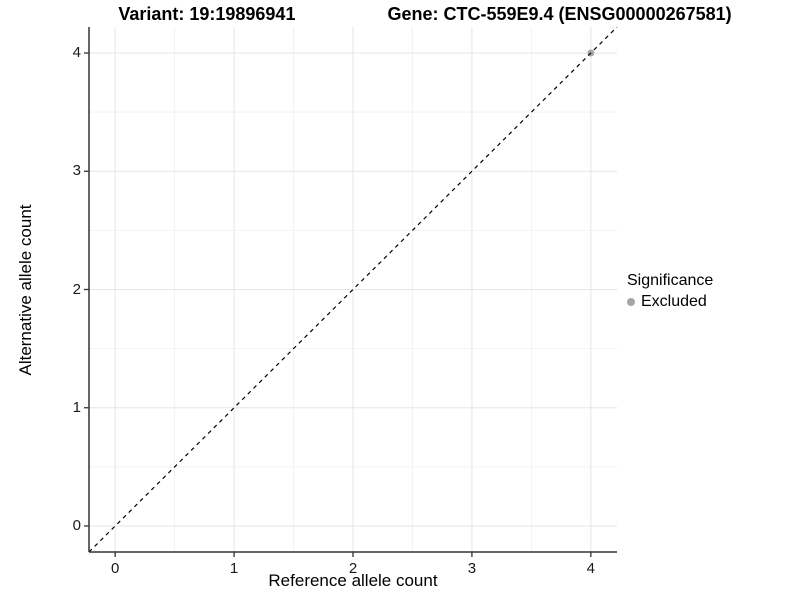  What do you see at coordinates (76, 171) in the screenshot?
I see `y-tick-label: 3` at bounding box center [76, 171].